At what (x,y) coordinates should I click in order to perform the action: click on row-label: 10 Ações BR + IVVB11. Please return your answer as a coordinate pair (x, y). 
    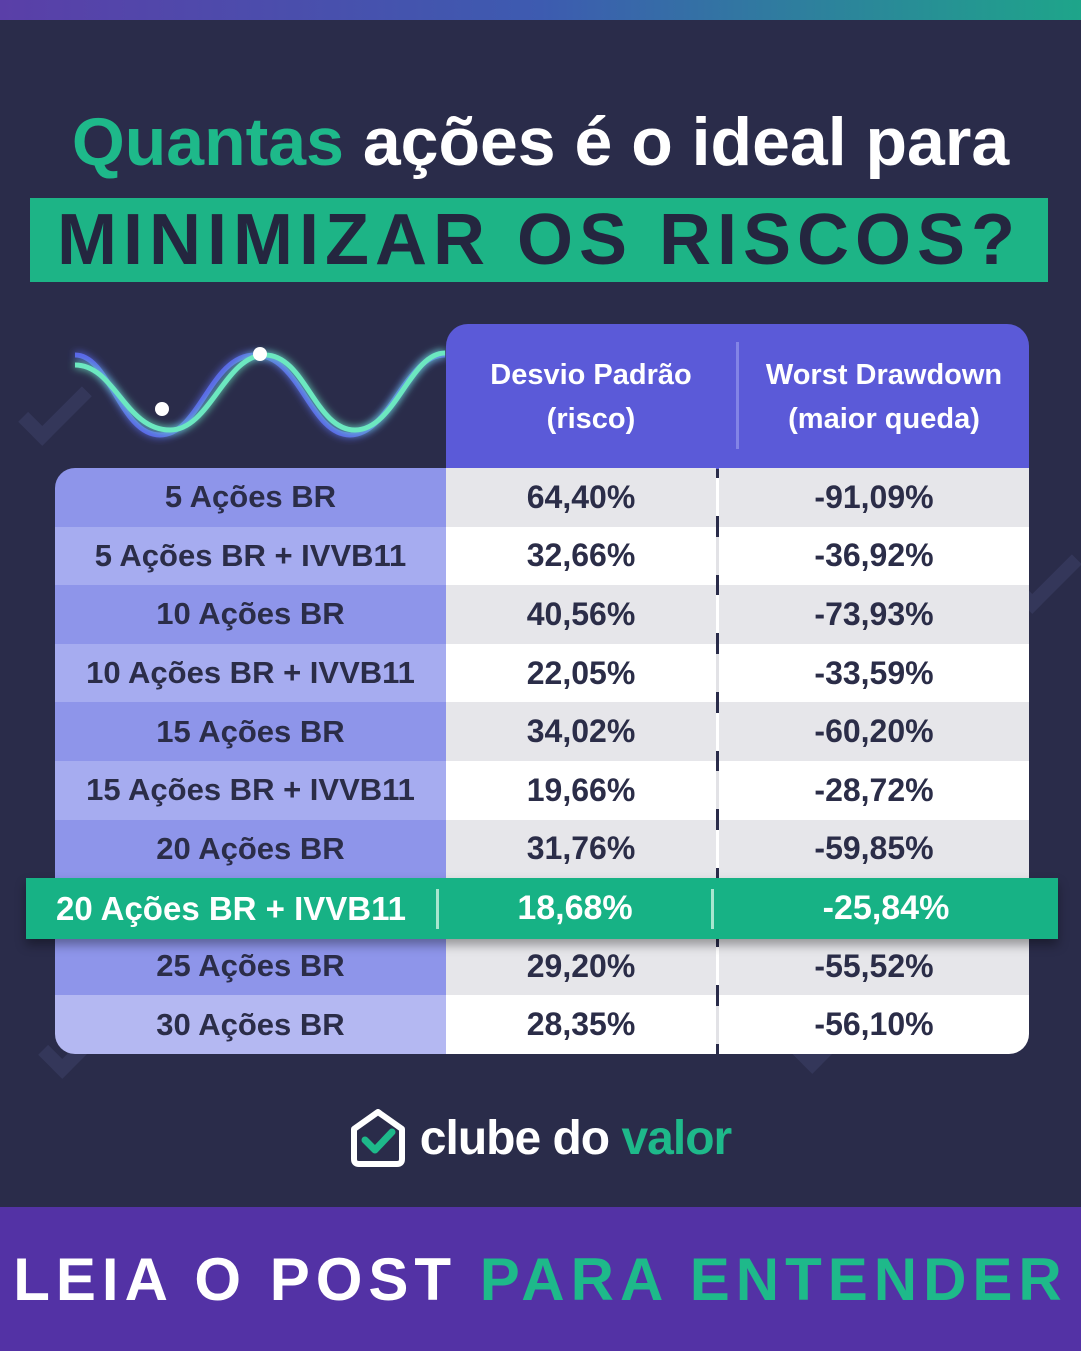
    Looking at the image, I should click on (250, 673).